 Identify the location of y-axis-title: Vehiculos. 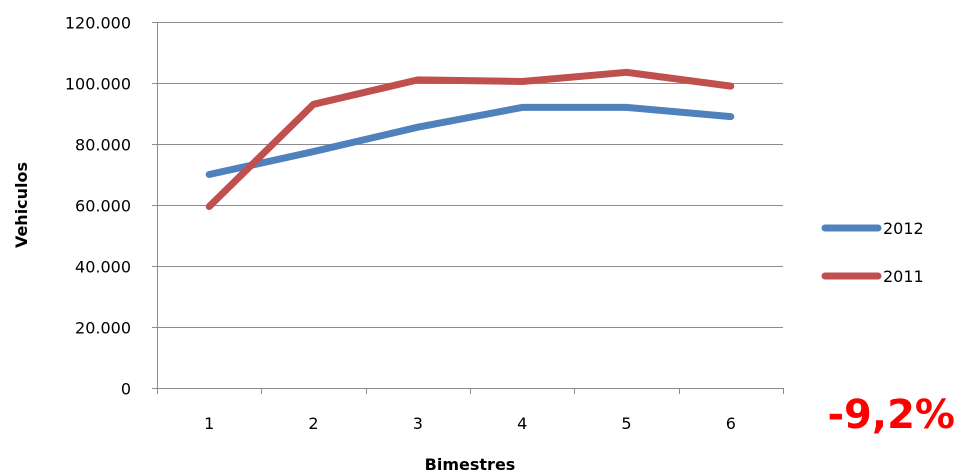
(21, 205).